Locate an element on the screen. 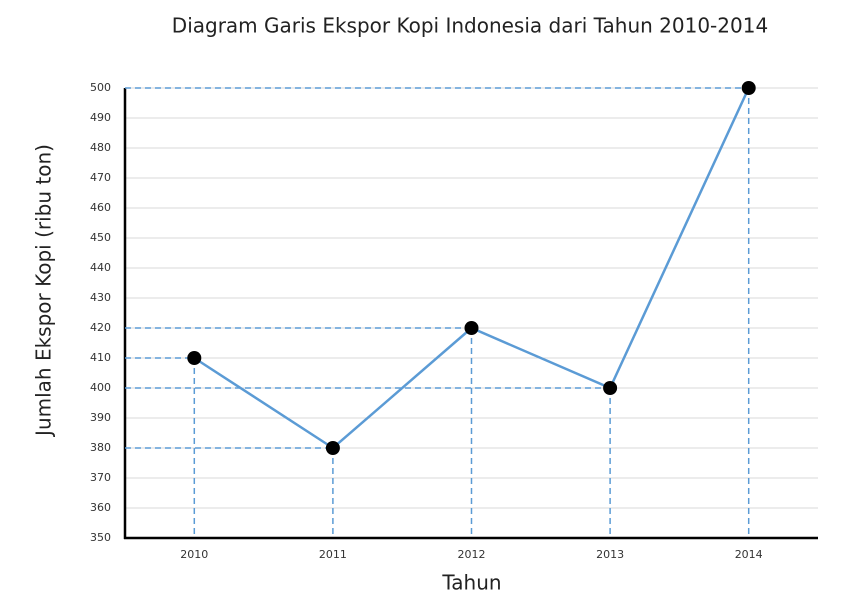  y-tick-label: 430 is located at coordinates (100, 297).